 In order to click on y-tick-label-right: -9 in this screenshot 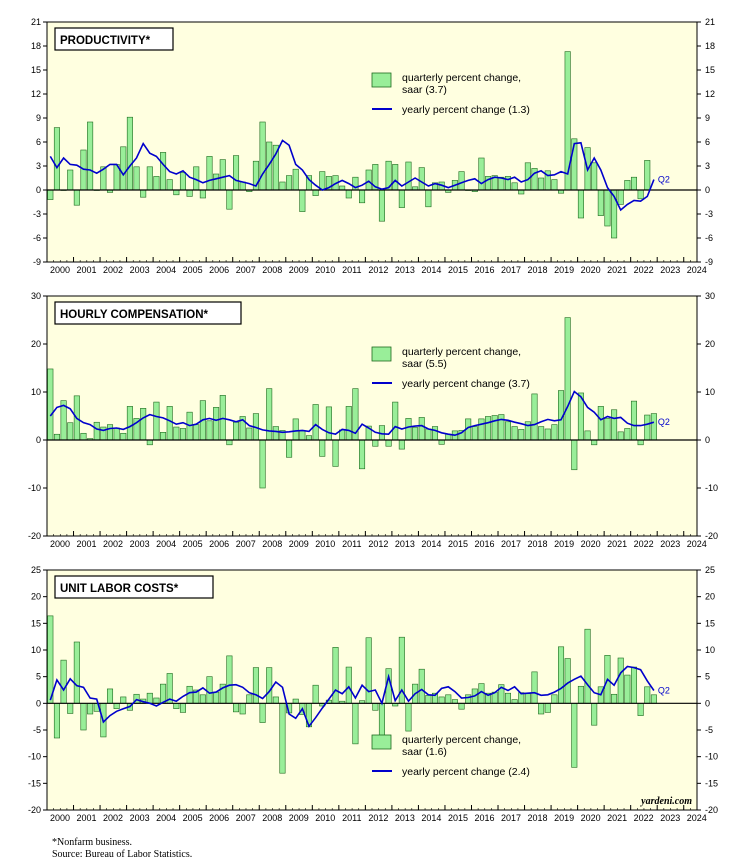, I will do `click(709, 262)`.